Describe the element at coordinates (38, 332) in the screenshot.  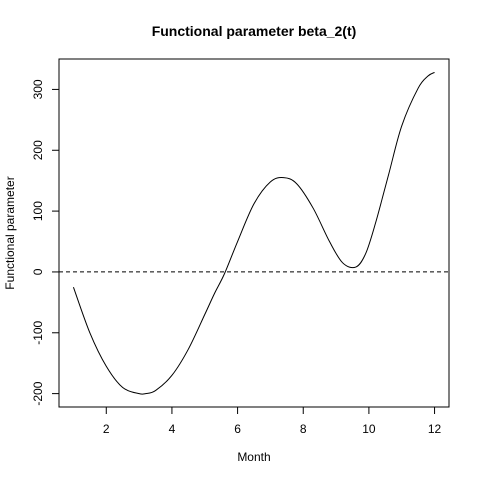
I see `y-tick-label: -100` at that location.